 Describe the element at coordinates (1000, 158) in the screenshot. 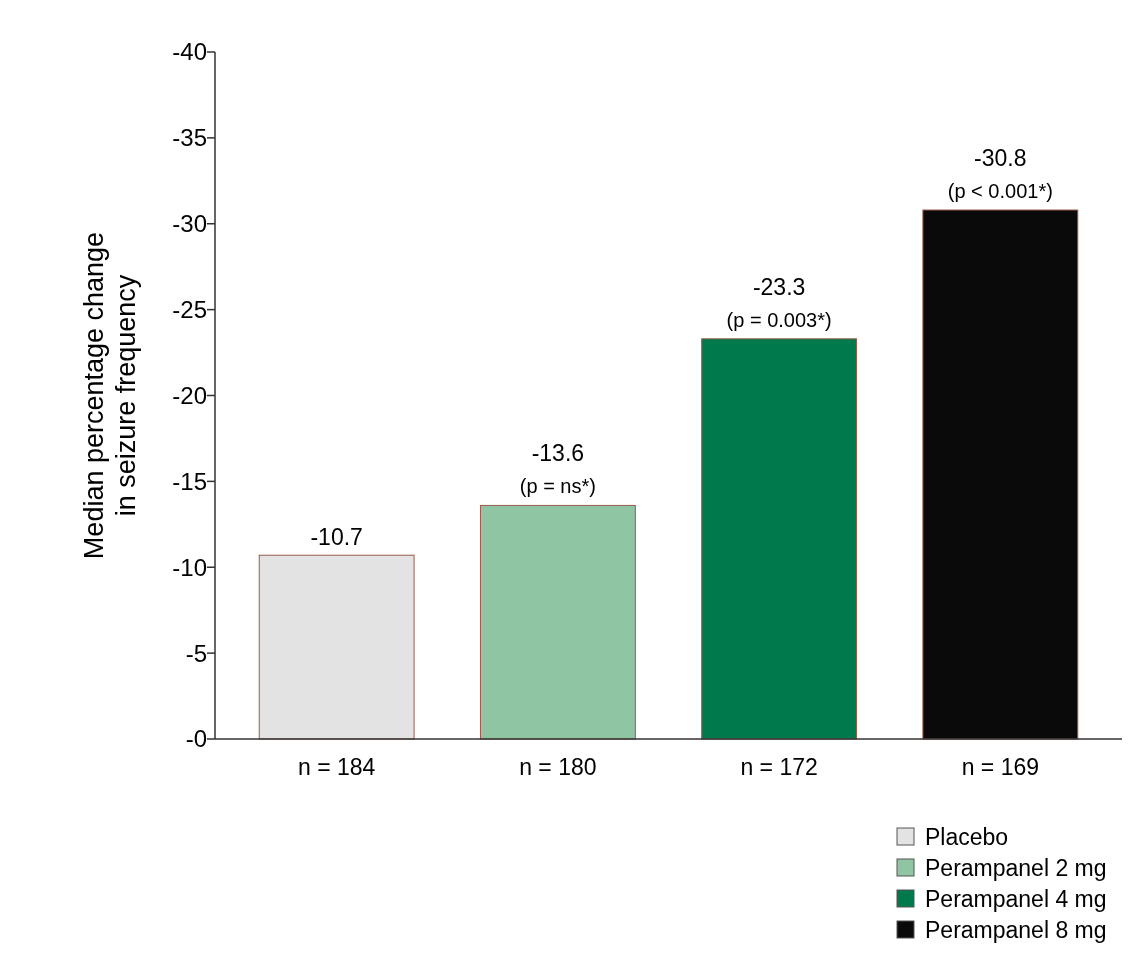

I see `data-label: -30.8` at that location.